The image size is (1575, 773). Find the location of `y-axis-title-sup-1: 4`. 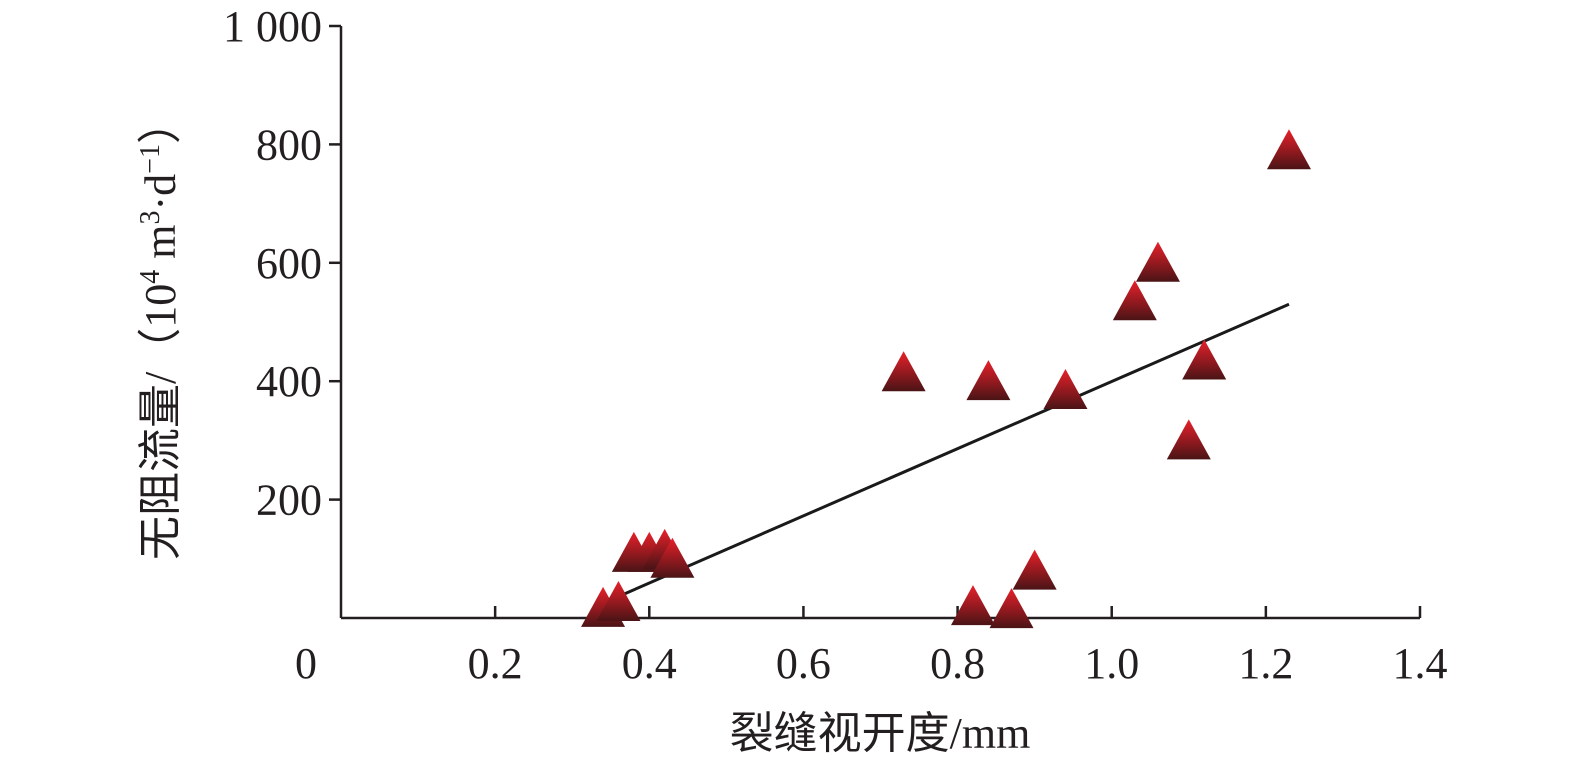

y-axis-title-sup-1: 4 is located at coordinates (150, 277).